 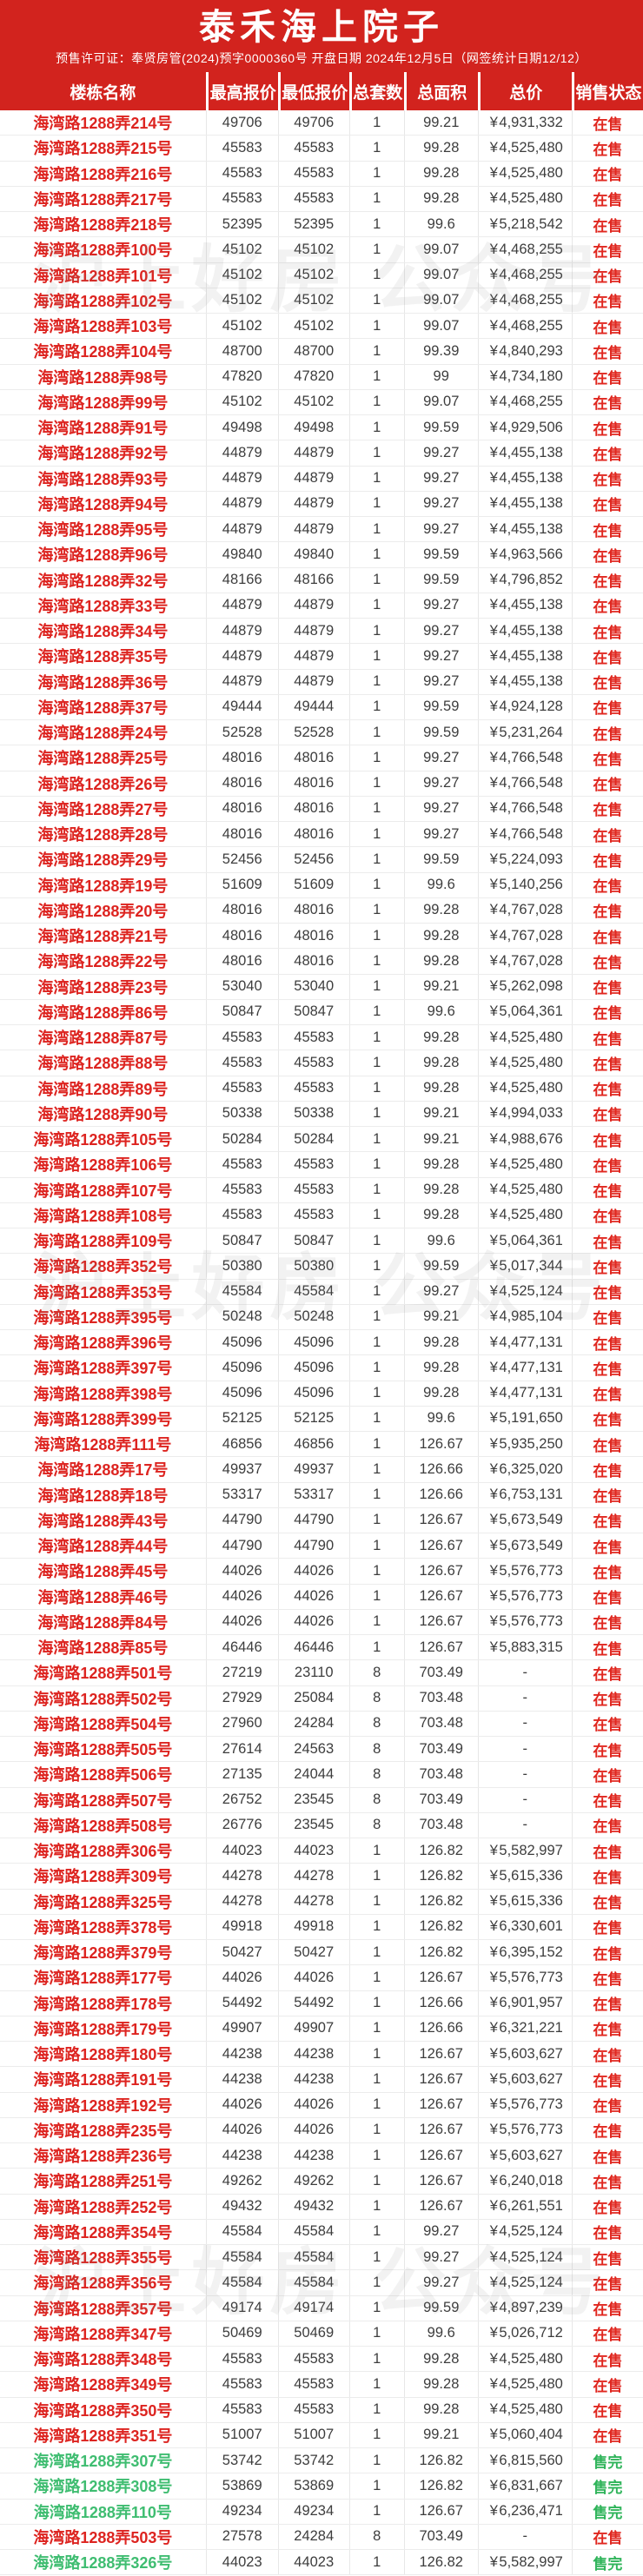 What do you see at coordinates (524, 1469) in the screenshot?
I see `total-price: ¥ 6,325,020` at bounding box center [524, 1469].